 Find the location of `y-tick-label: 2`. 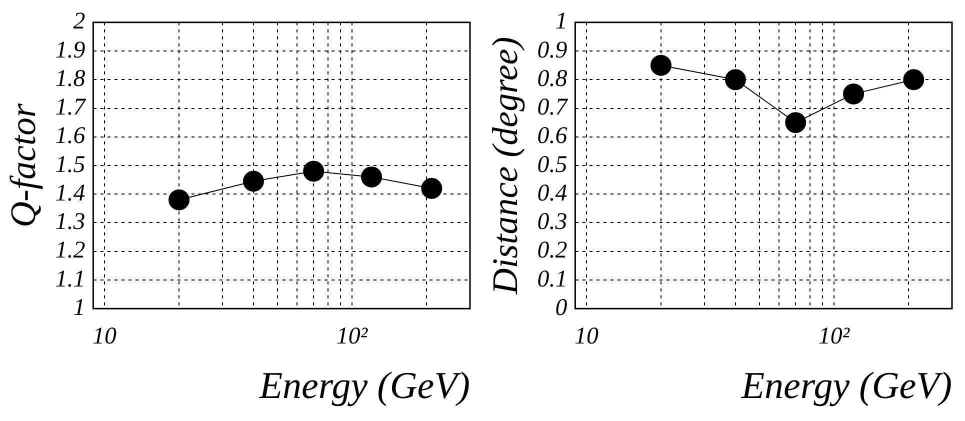

y-tick-label: 2 is located at coordinates (79, 21).